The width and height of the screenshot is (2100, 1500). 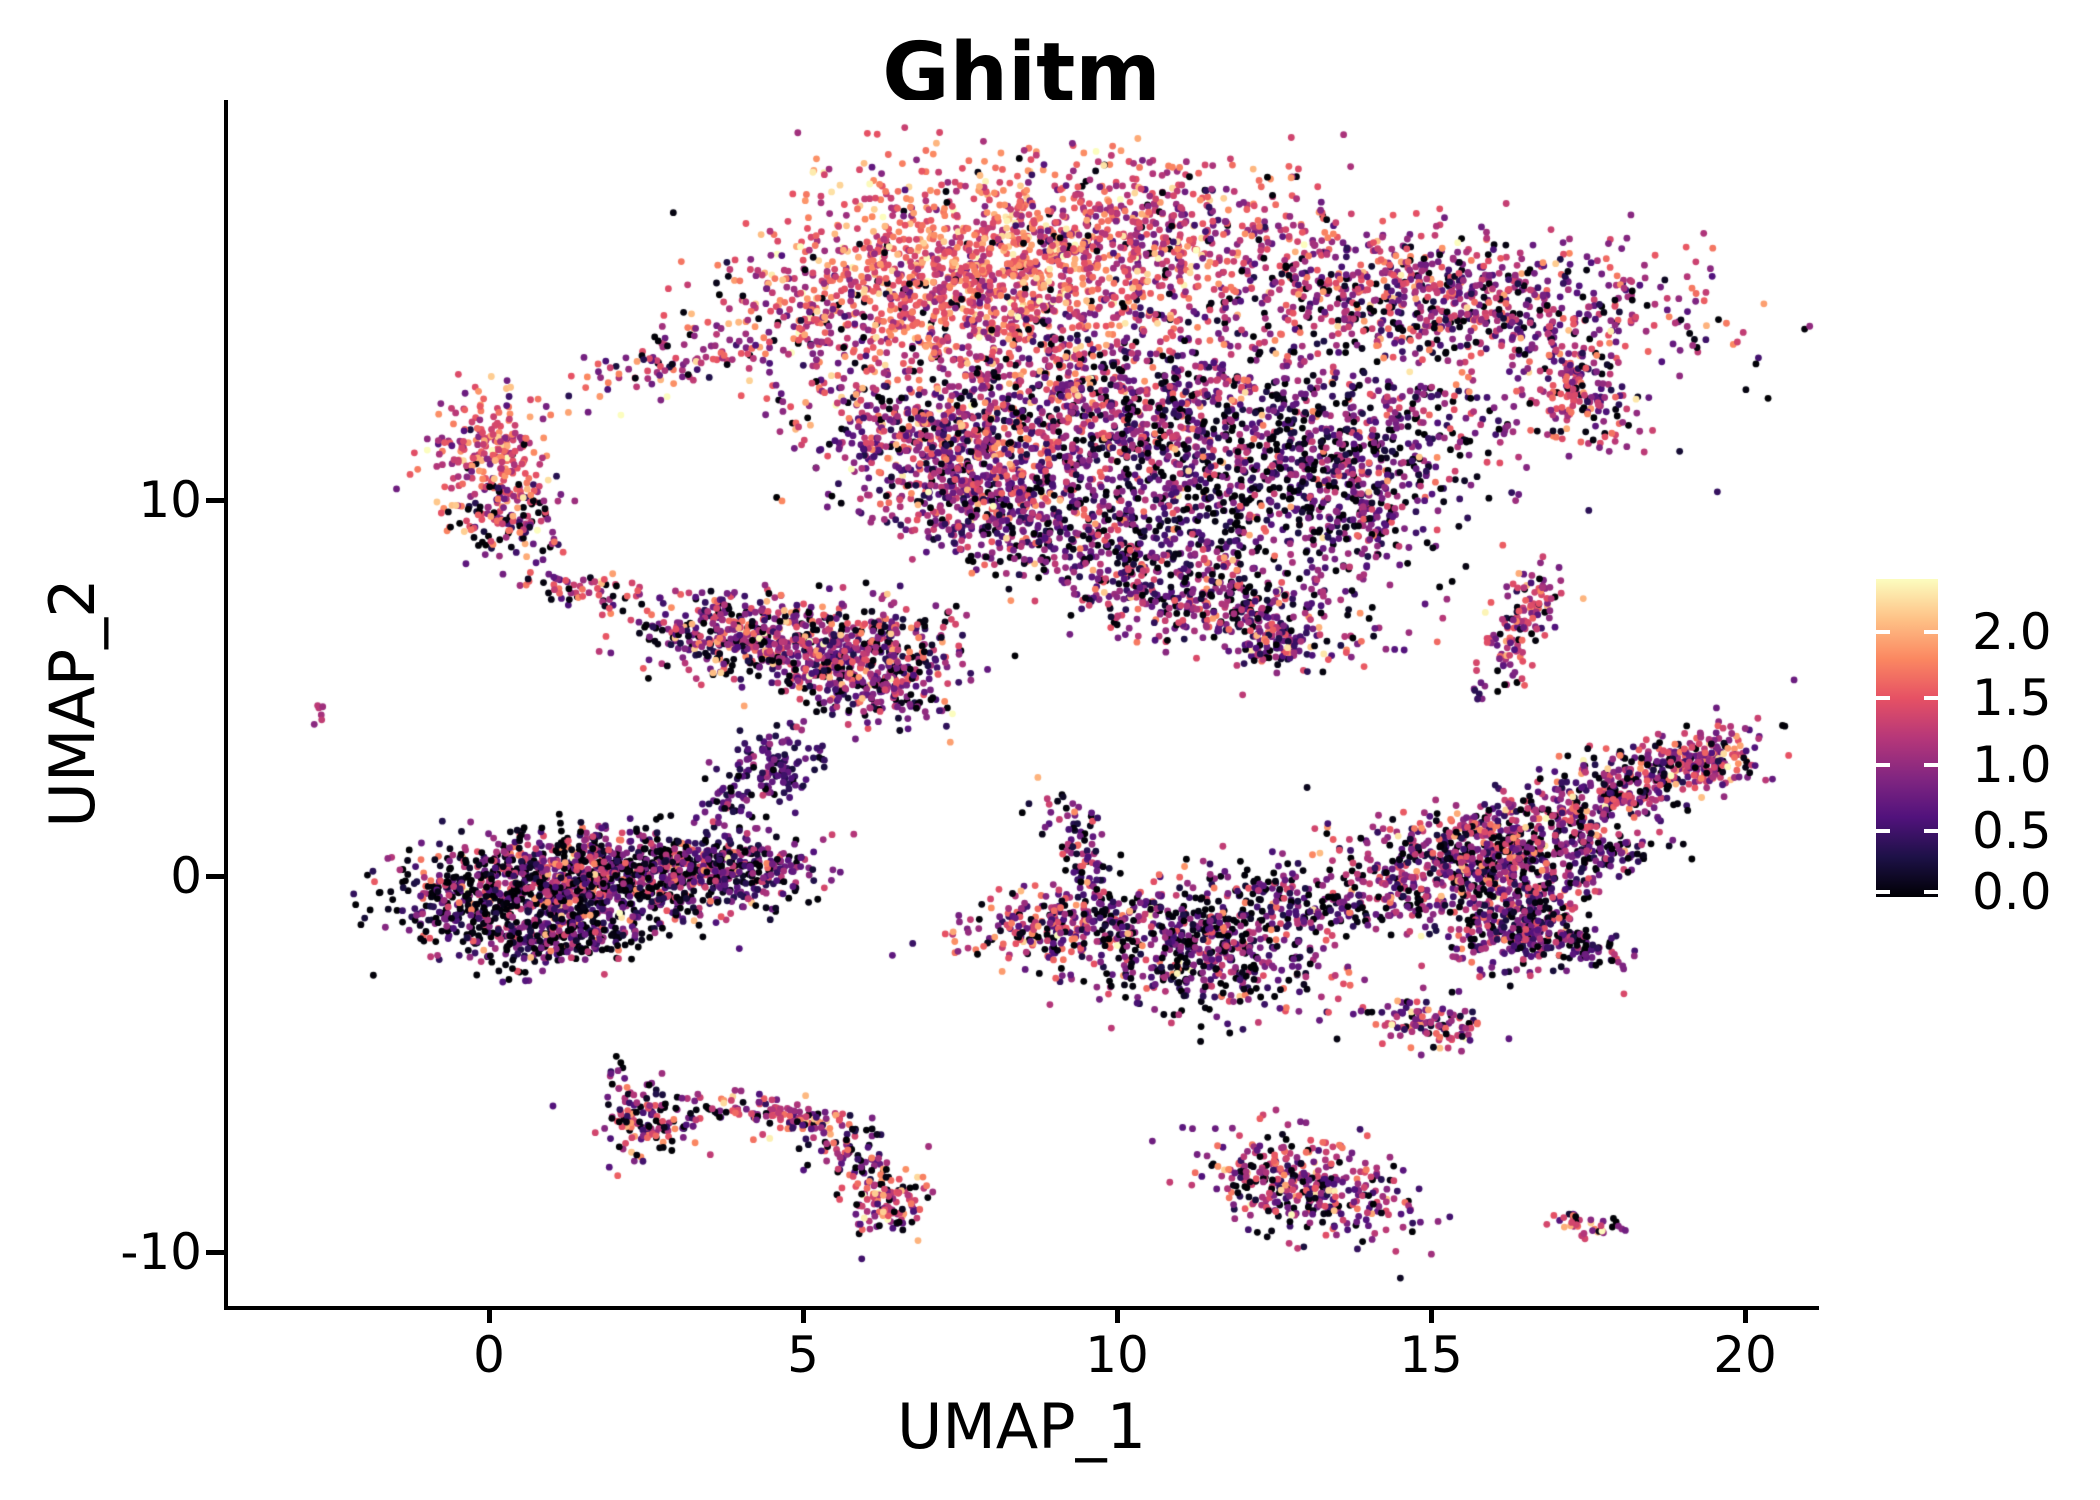 I want to click on y-tick-label: 0, so click(x=186, y=876).